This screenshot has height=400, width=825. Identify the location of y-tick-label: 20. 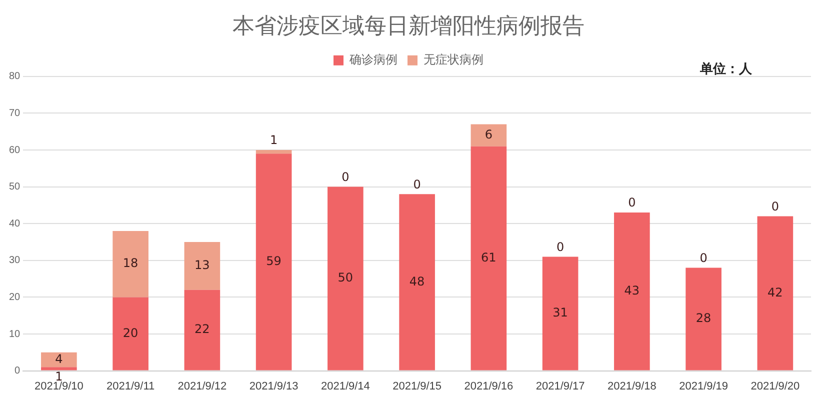
(15, 297).